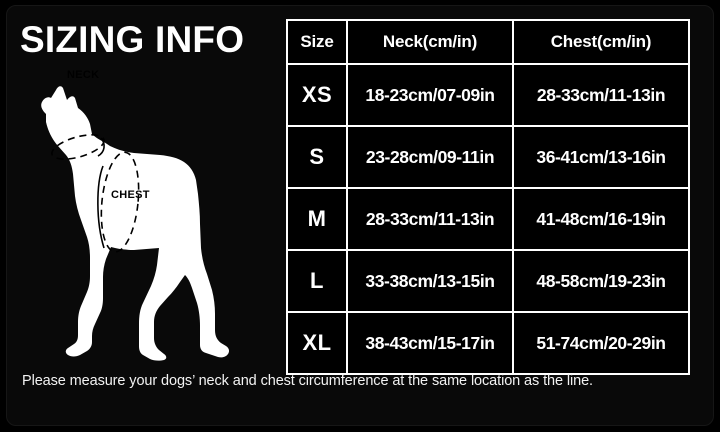  What do you see at coordinates (120, 202) in the screenshot?
I see `chest-measure-ellipse` at bounding box center [120, 202].